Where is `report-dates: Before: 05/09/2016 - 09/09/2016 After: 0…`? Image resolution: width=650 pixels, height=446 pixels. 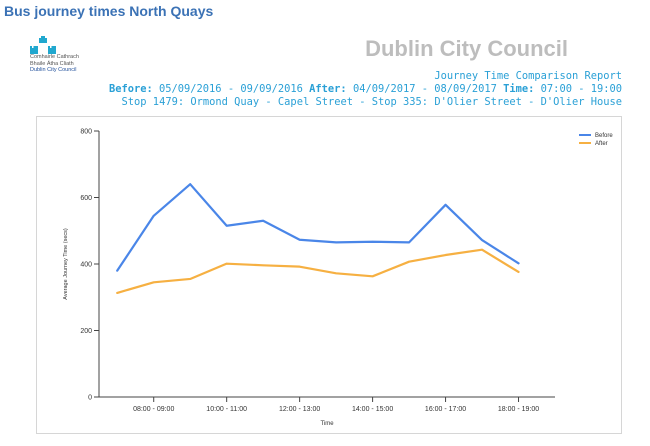 report-dates: Before: 05/09/2016 - 09/09/2016 After: 0… is located at coordinates (365, 89).